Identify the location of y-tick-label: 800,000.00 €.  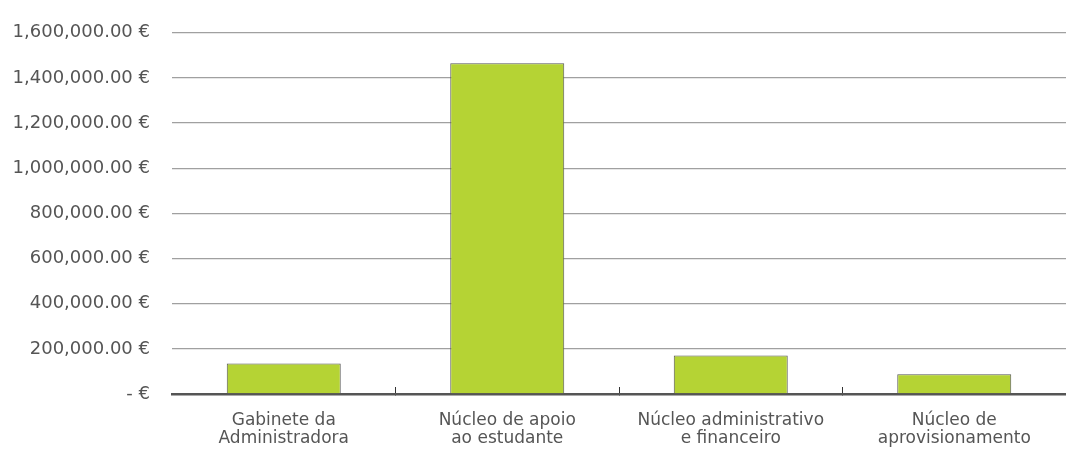
(89, 212).